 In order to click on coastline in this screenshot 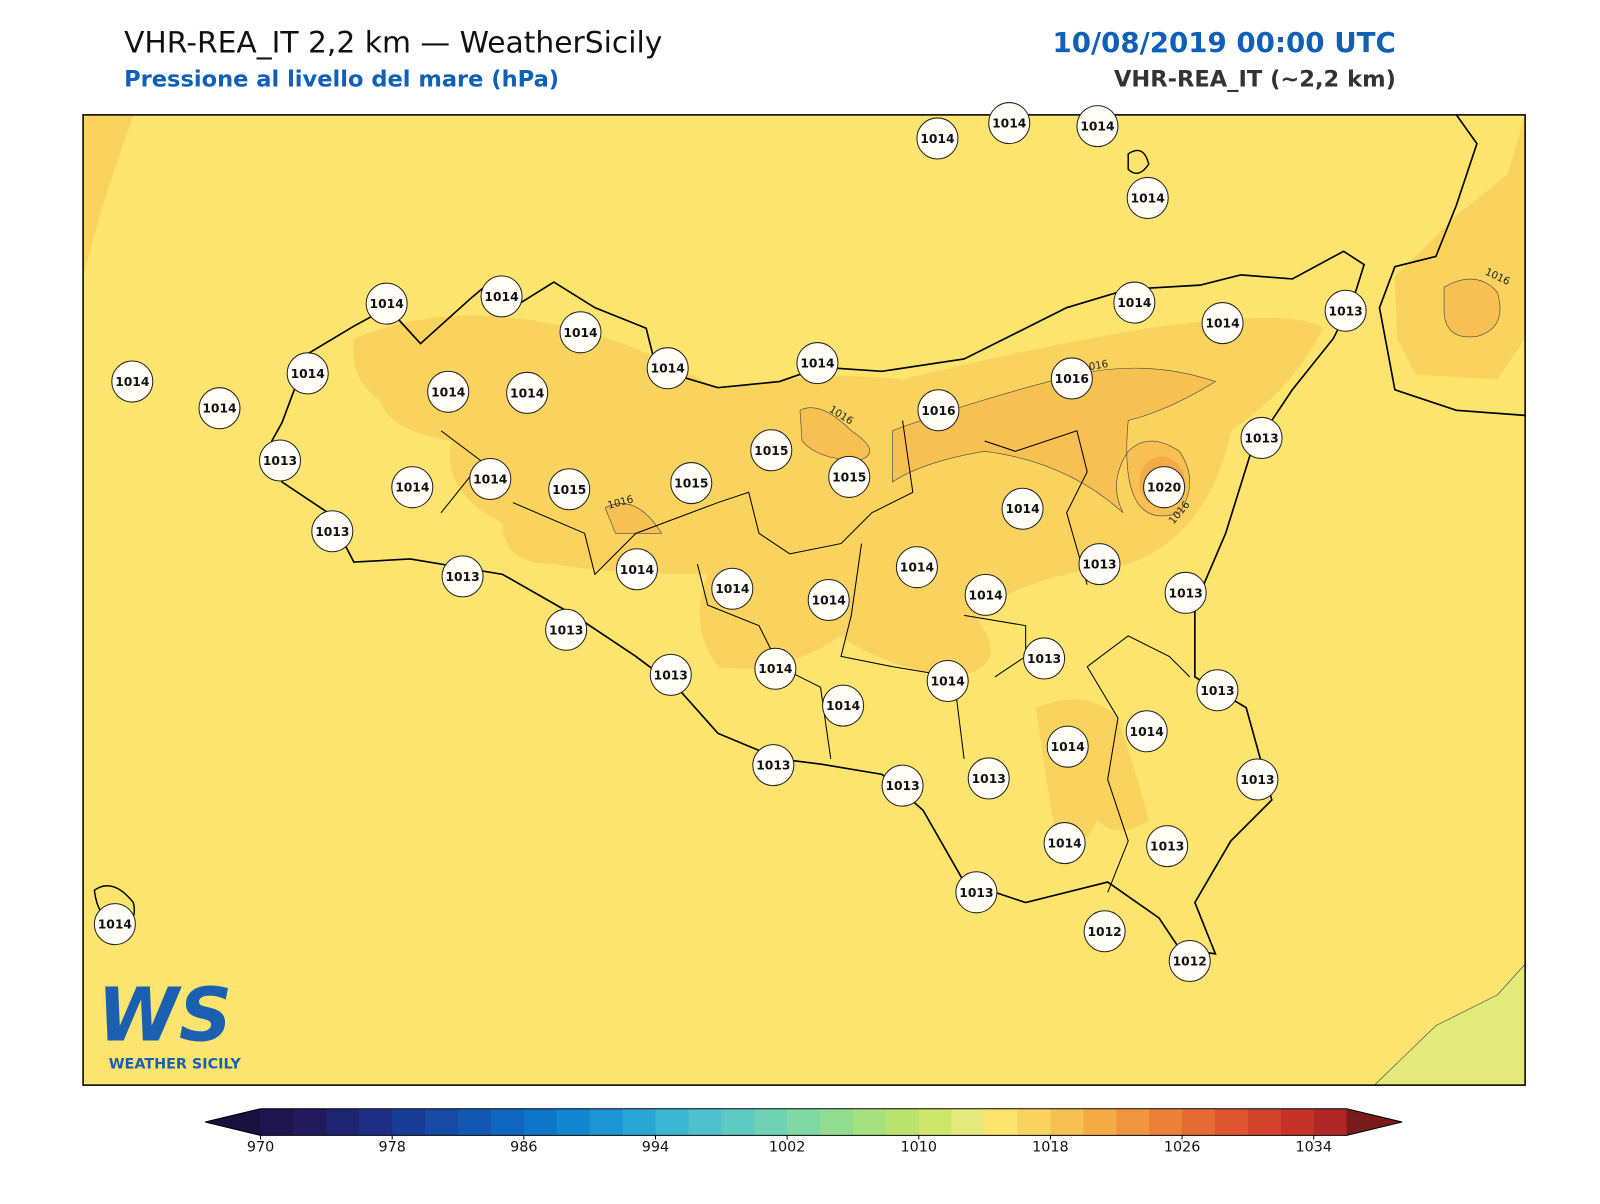, I will do `click(1452, 265)`.